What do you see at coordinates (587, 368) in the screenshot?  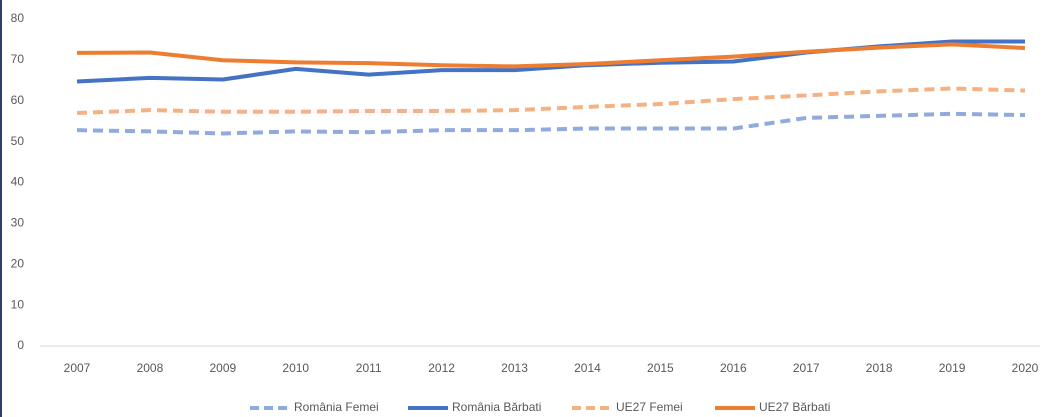 I see `x-tick-label: 2014` at bounding box center [587, 368].